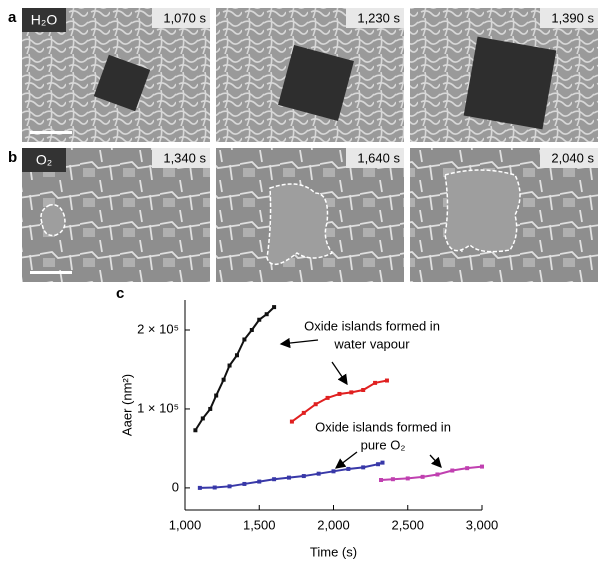 The image size is (600, 580). What do you see at coordinates (383, 444) in the screenshot?
I see `annotation: pure O₂` at bounding box center [383, 444].